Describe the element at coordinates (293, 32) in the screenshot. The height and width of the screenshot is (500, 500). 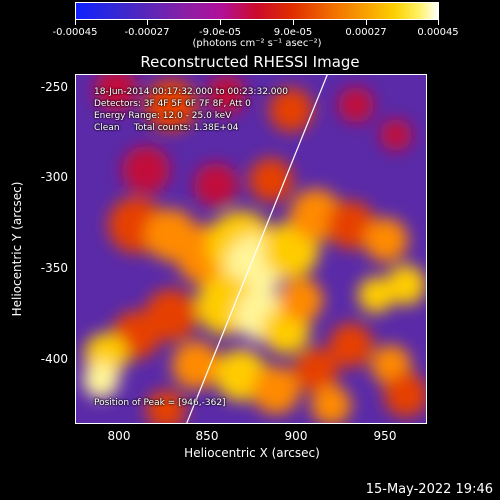
I see `colorbar-tick-label: 9.0e-05` at that location.